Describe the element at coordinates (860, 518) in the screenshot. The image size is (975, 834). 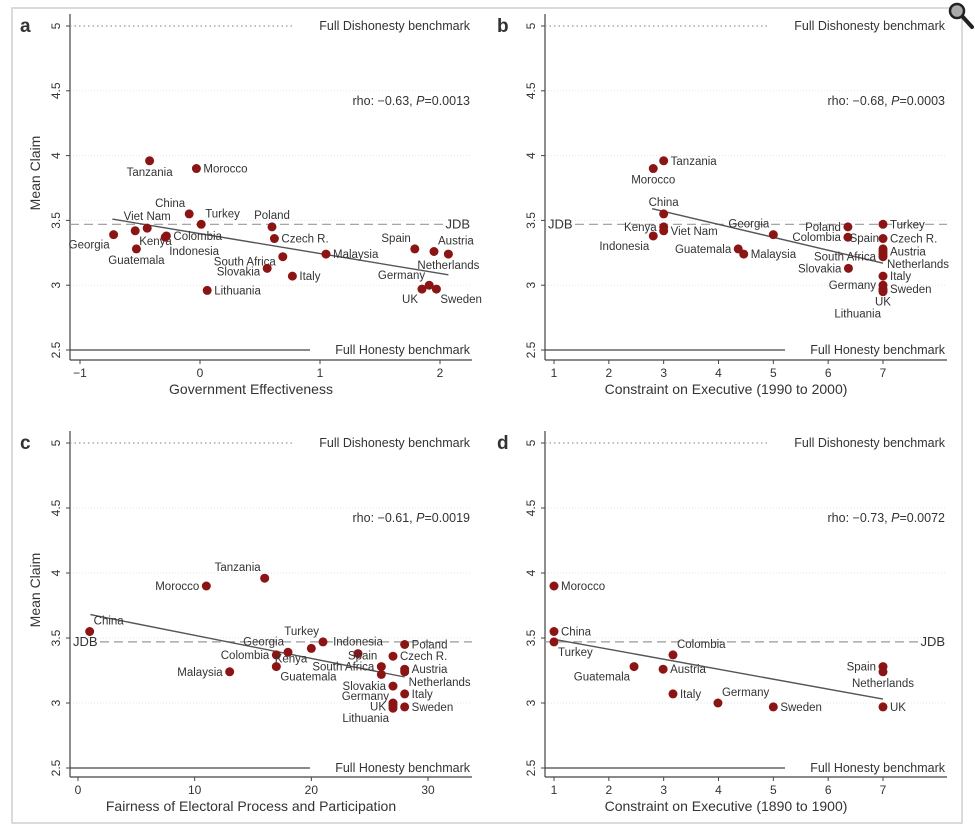
I see `rho-annotation: rho: −0.73,` at that location.